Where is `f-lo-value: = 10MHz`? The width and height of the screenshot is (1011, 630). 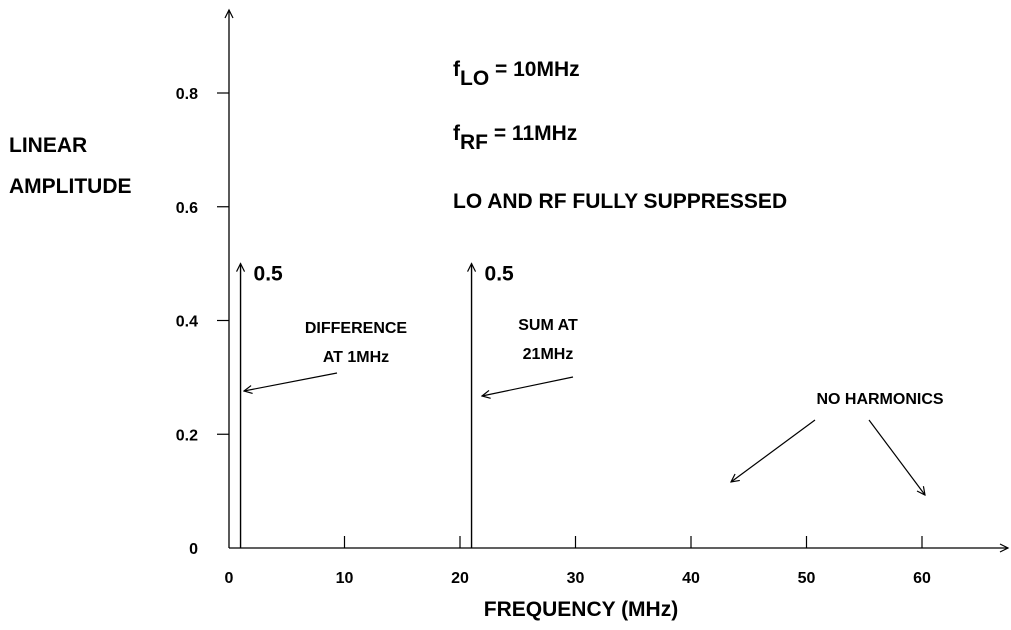
f-lo-value: = 10MHz is located at coordinates (534, 69).